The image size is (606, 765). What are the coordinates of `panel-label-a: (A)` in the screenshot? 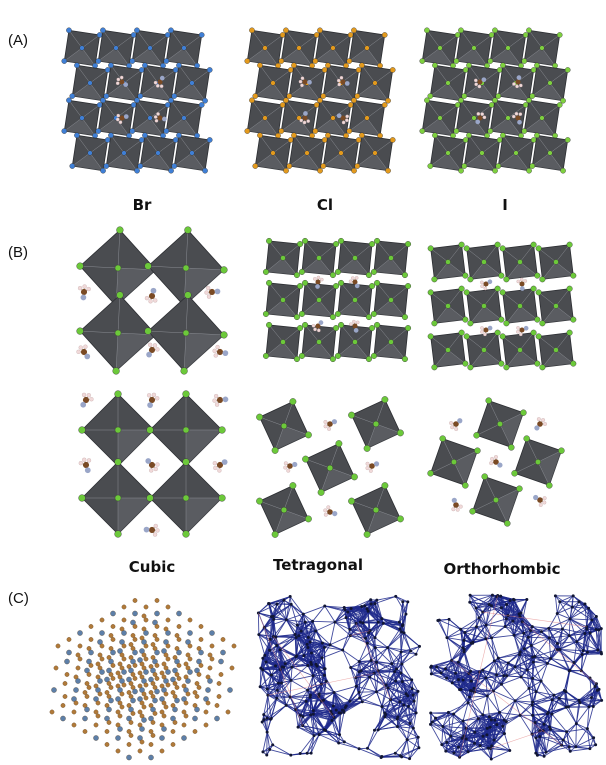 It's located at (18, 40).